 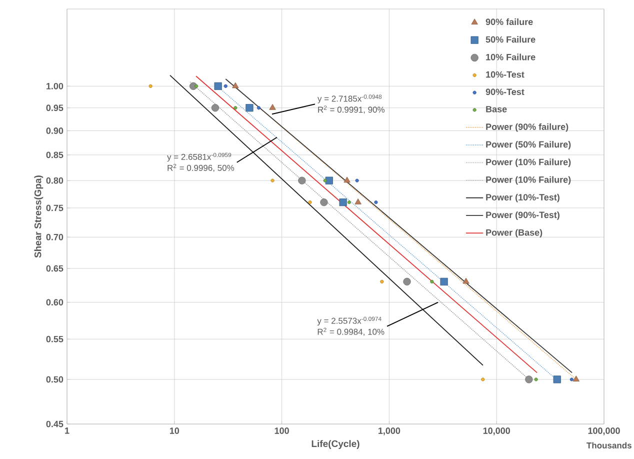 I want to click on annotation: R$^{2}$ = 0.9984, 10%, so click(x=351, y=332).